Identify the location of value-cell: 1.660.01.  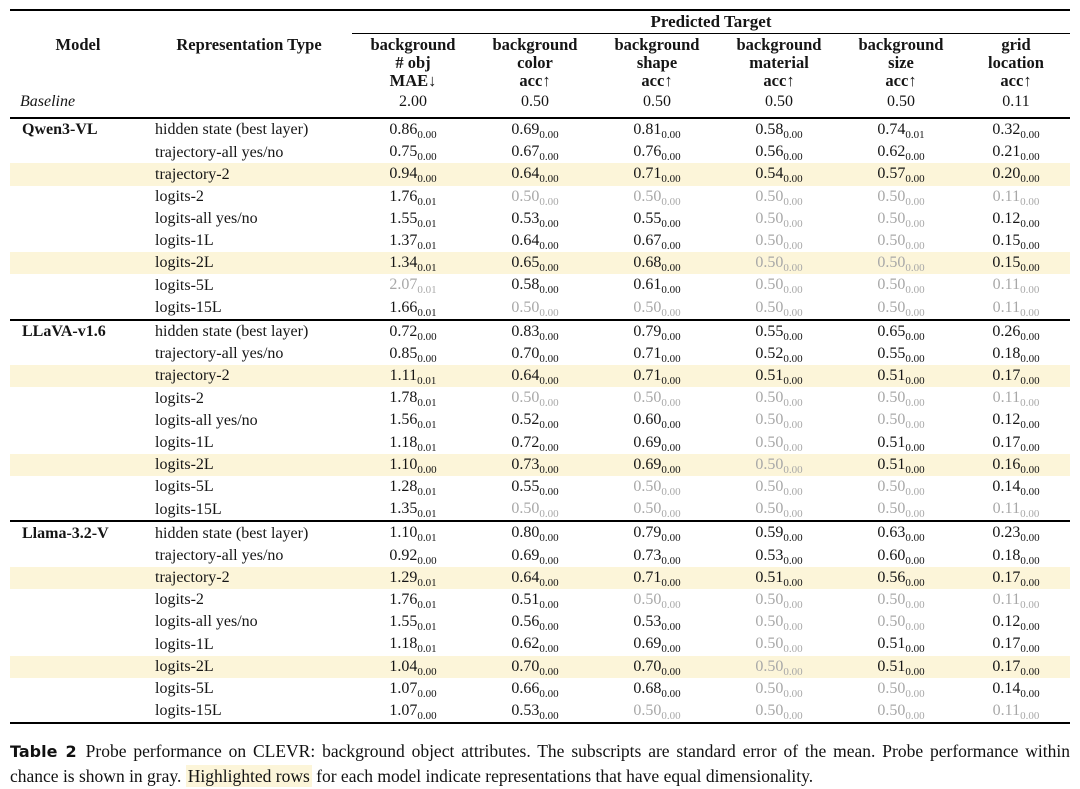
(413, 308).